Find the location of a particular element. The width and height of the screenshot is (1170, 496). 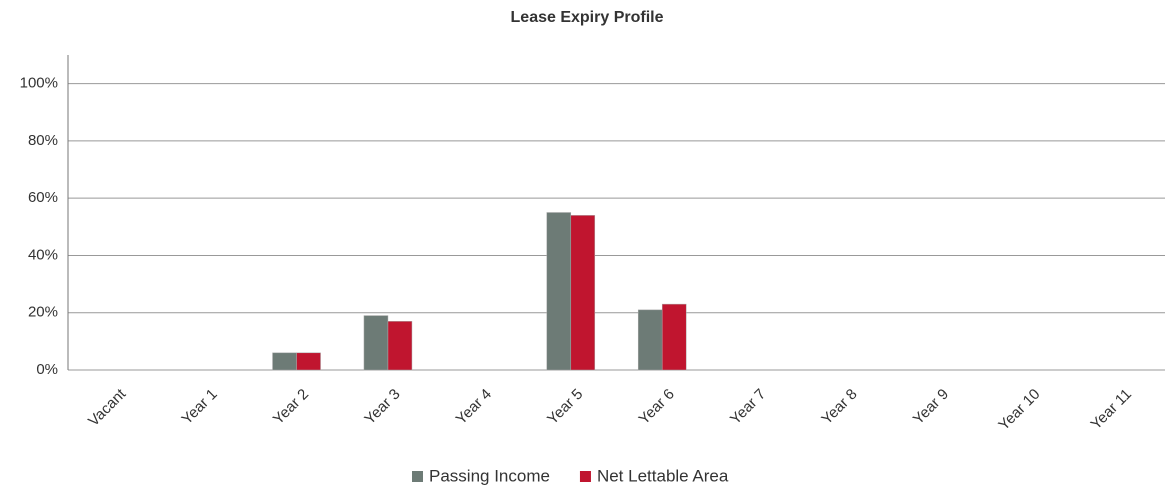

x-tick-label: Year 1 is located at coordinates (199, 407).